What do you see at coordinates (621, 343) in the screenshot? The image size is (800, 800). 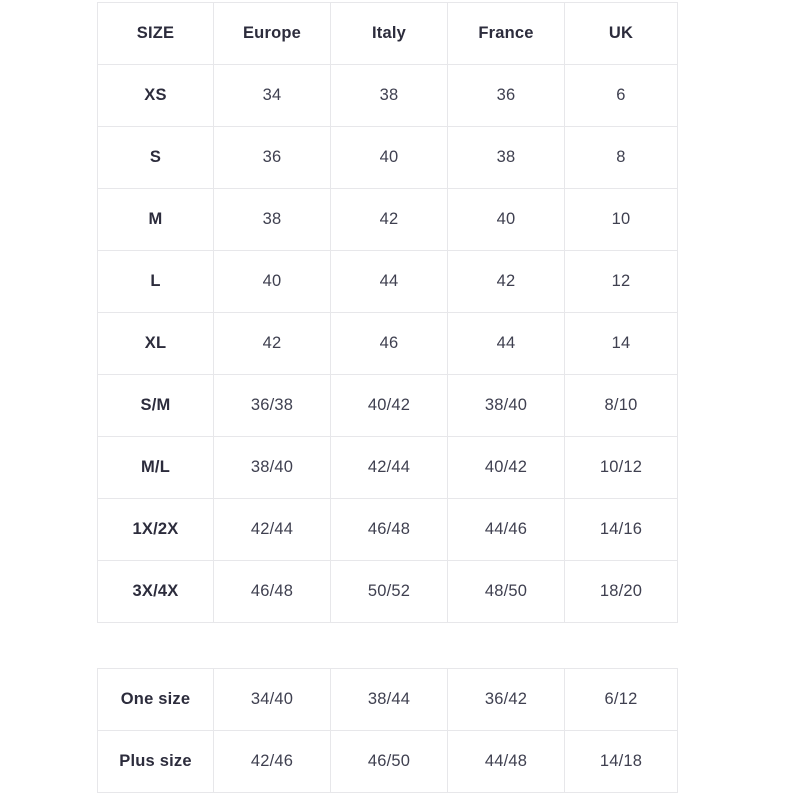 I see `cell-uk: 14` at bounding box center [621, 343].